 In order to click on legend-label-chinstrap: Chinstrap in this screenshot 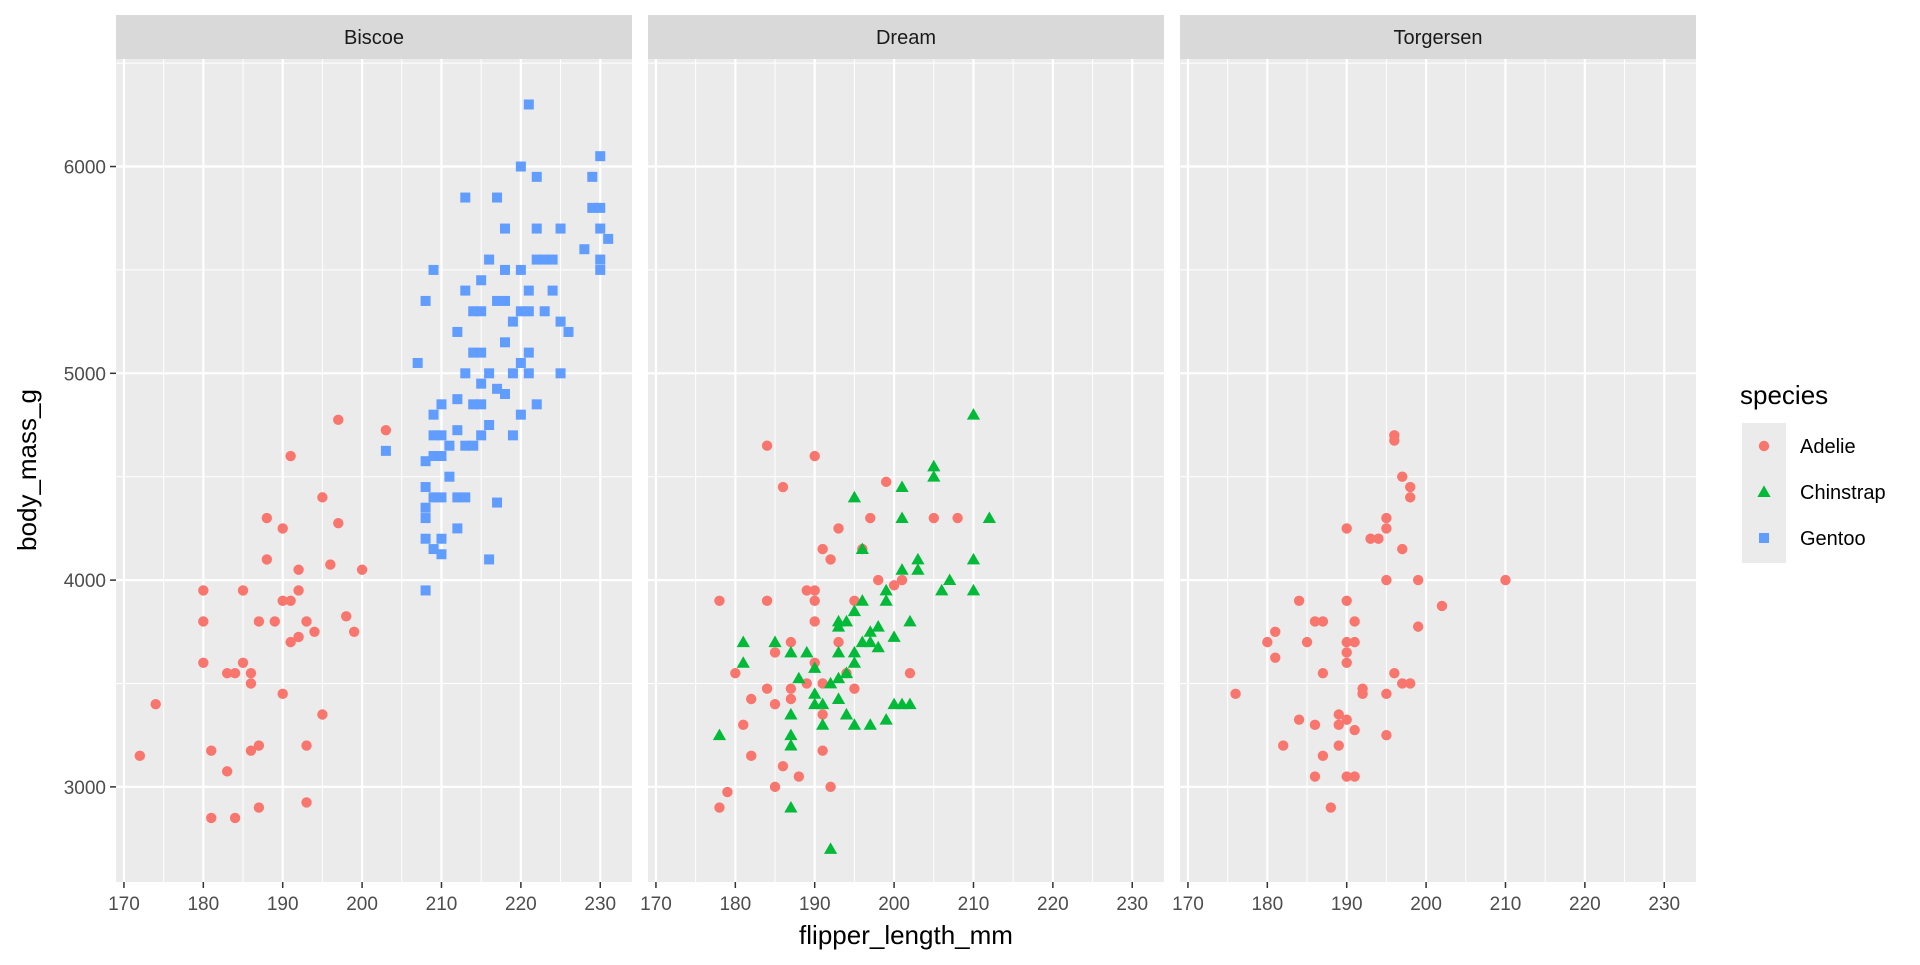, I will do `click(1843, 493)`.